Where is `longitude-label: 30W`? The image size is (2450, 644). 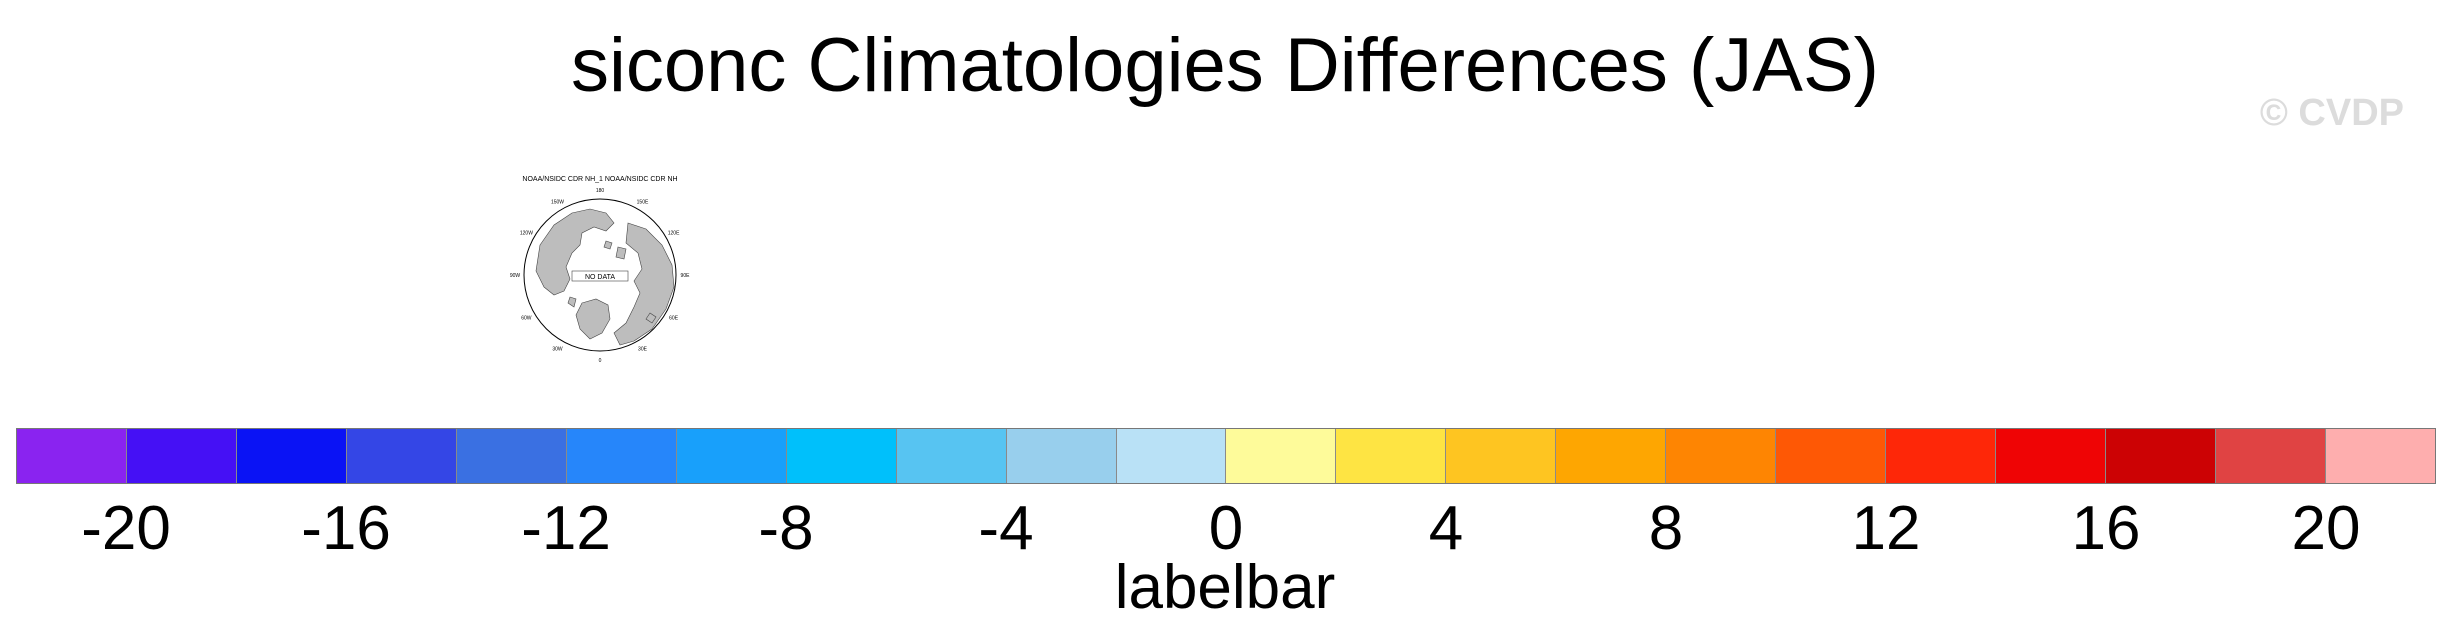 longitude-label: 30W is located at coordinates (557, 350).